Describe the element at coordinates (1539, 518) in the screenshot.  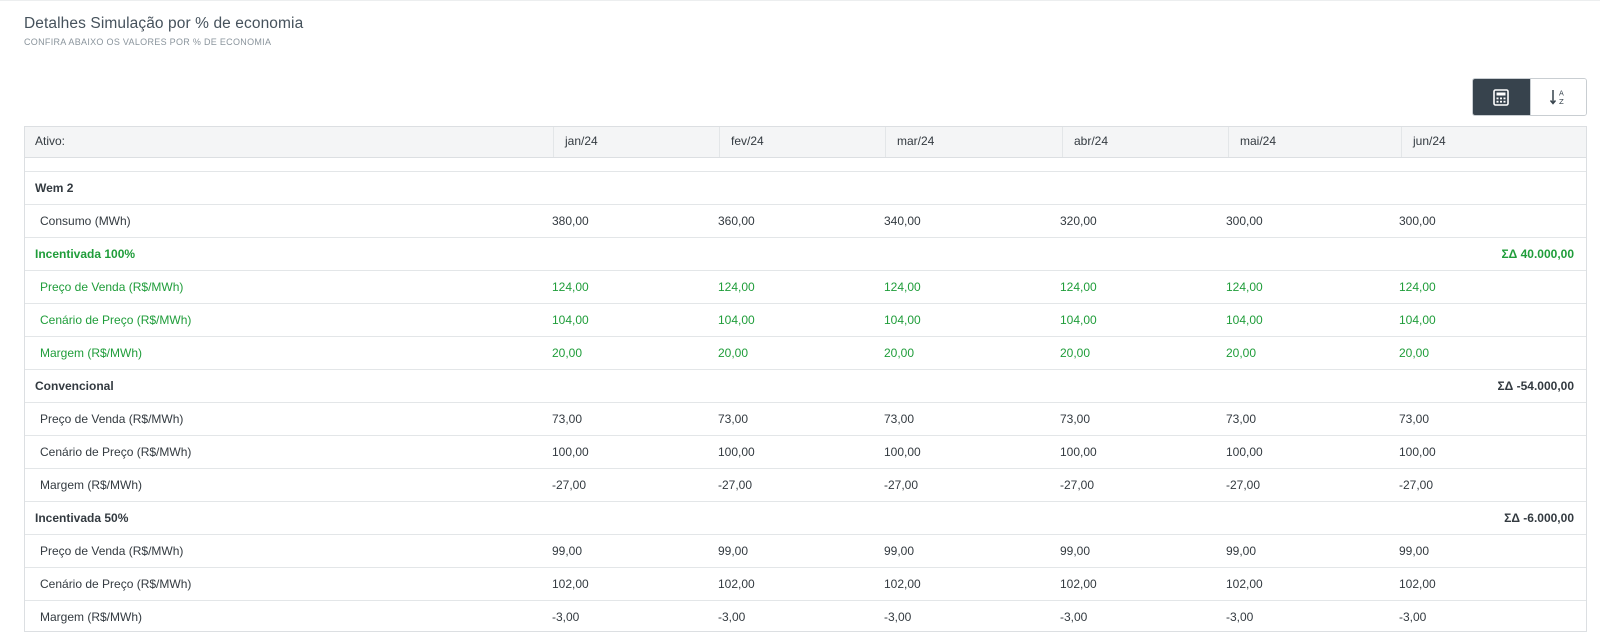
I see `group-sum: ΣΔ -6.000,00` at that location.